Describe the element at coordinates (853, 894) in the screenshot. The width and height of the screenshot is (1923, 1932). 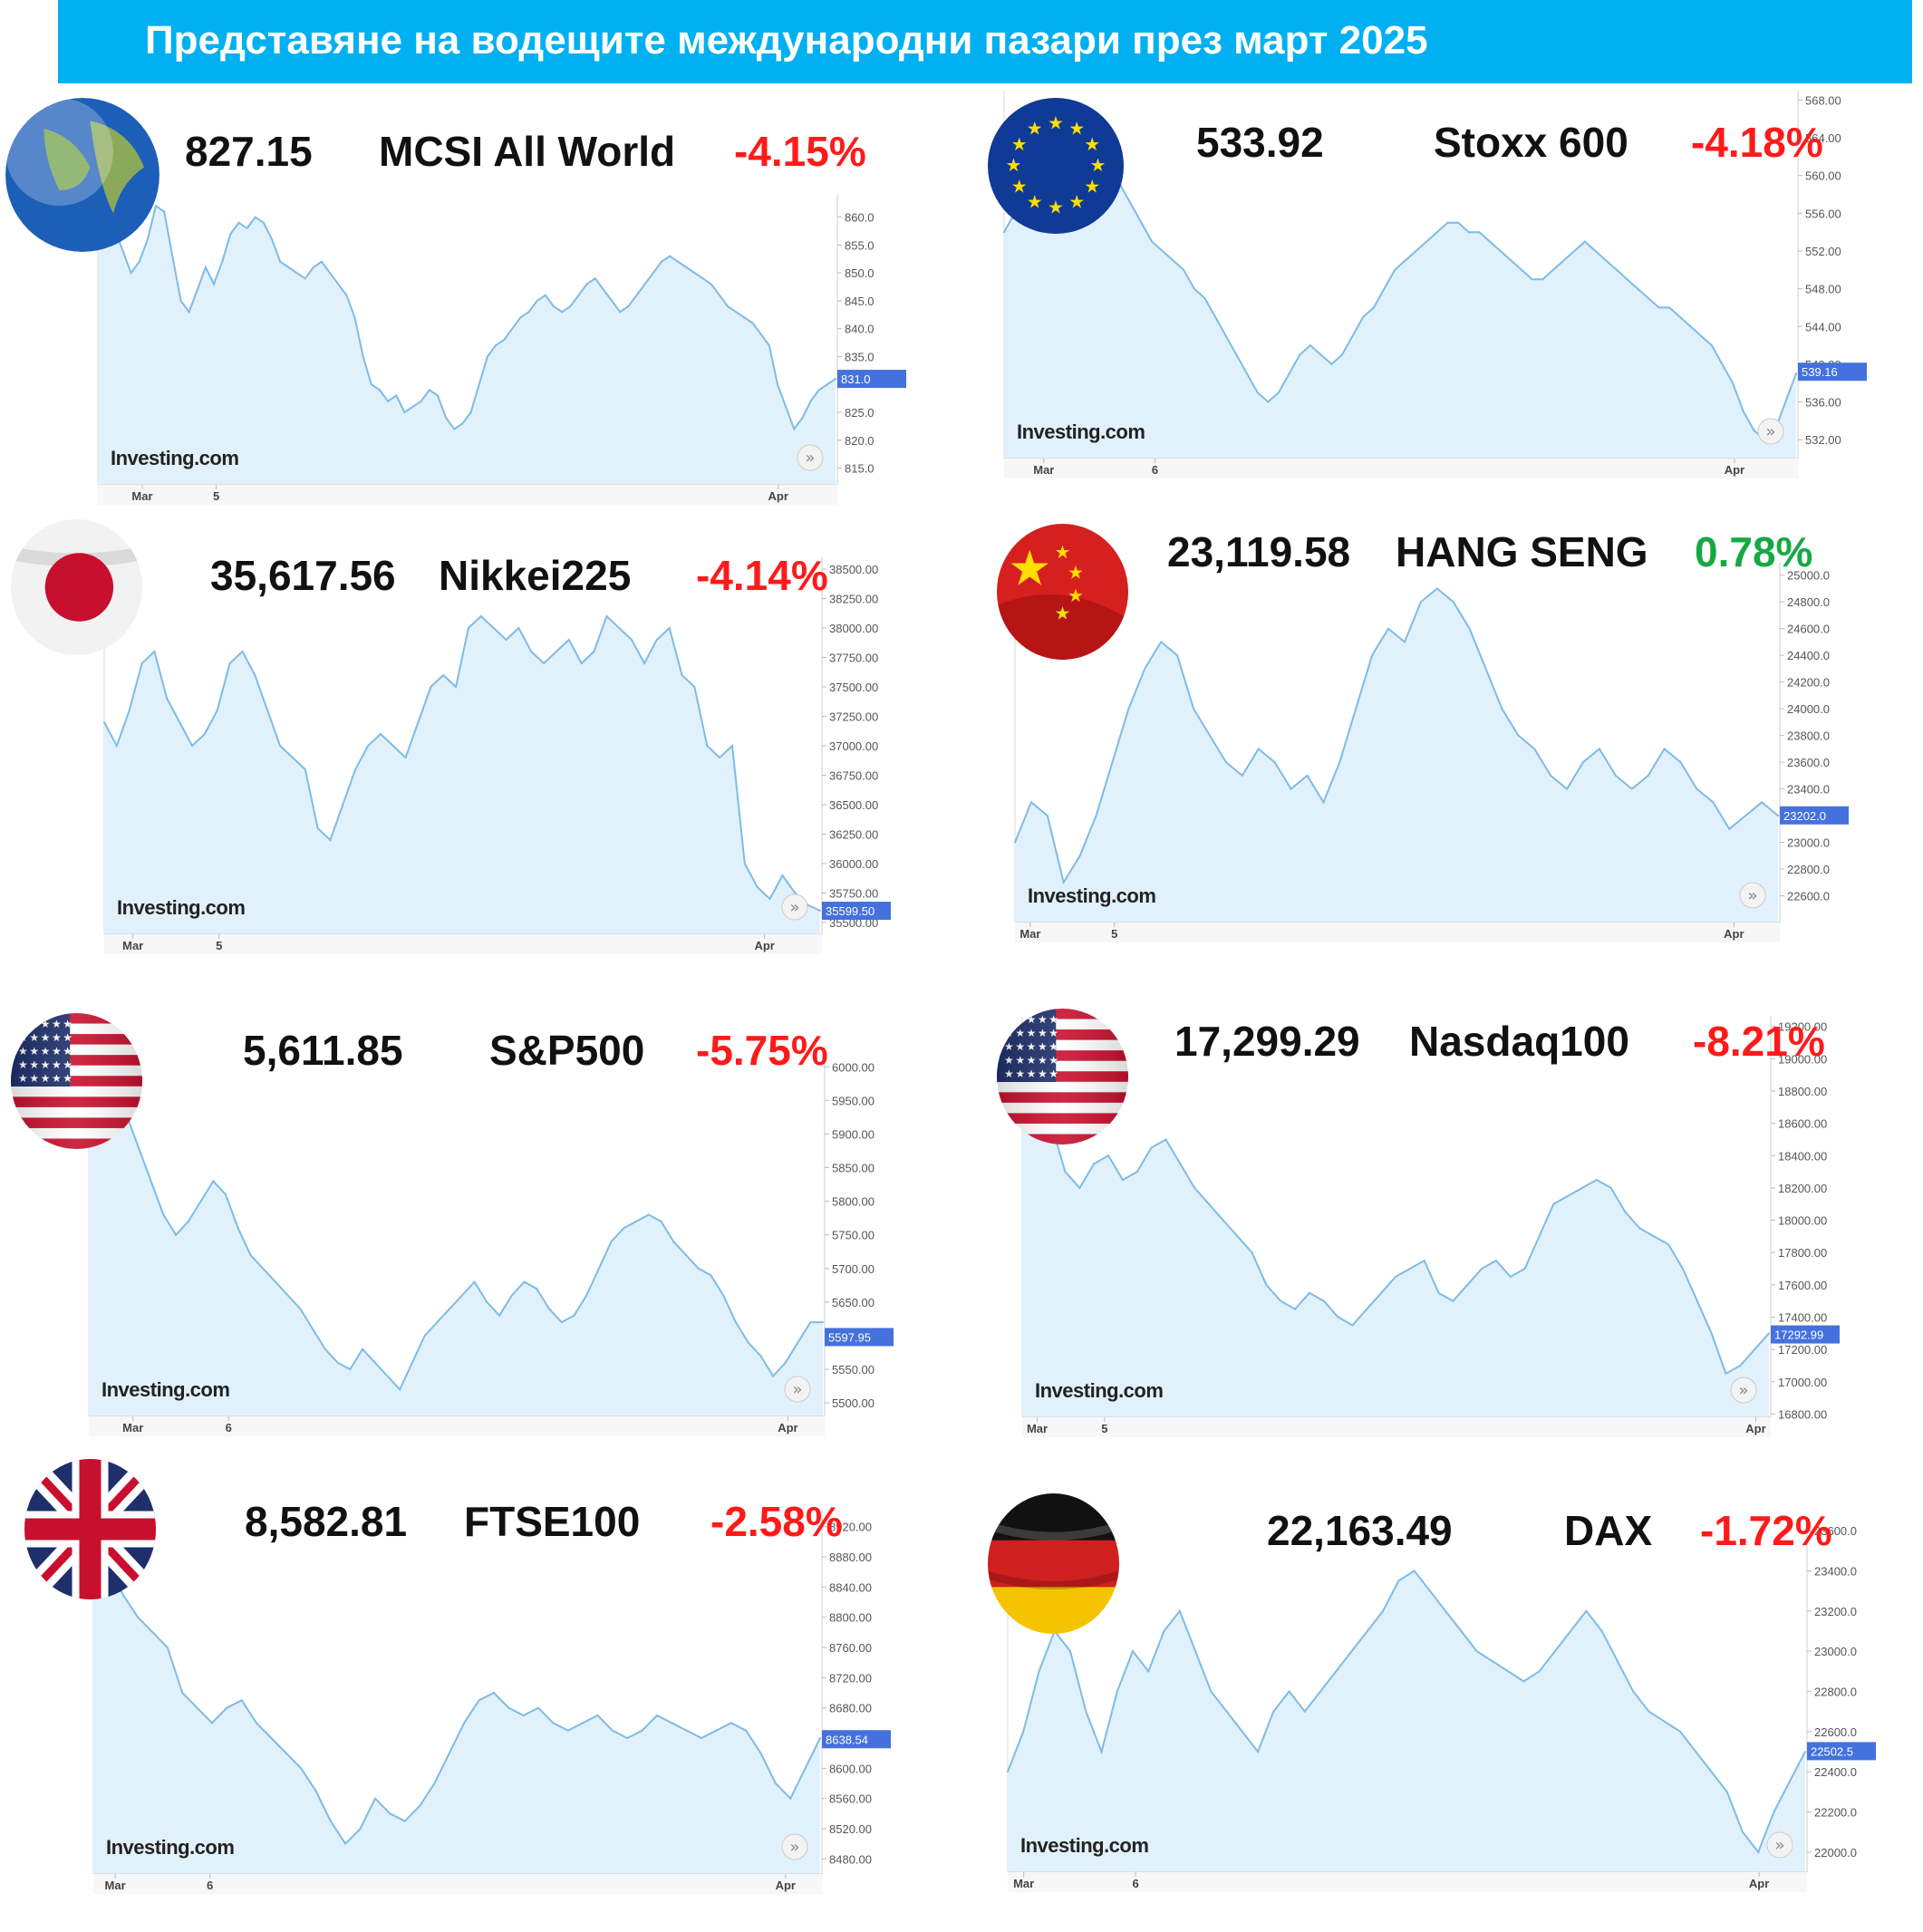
I see `chart-nikkei225-ytick-label: 35750.00` at that location.